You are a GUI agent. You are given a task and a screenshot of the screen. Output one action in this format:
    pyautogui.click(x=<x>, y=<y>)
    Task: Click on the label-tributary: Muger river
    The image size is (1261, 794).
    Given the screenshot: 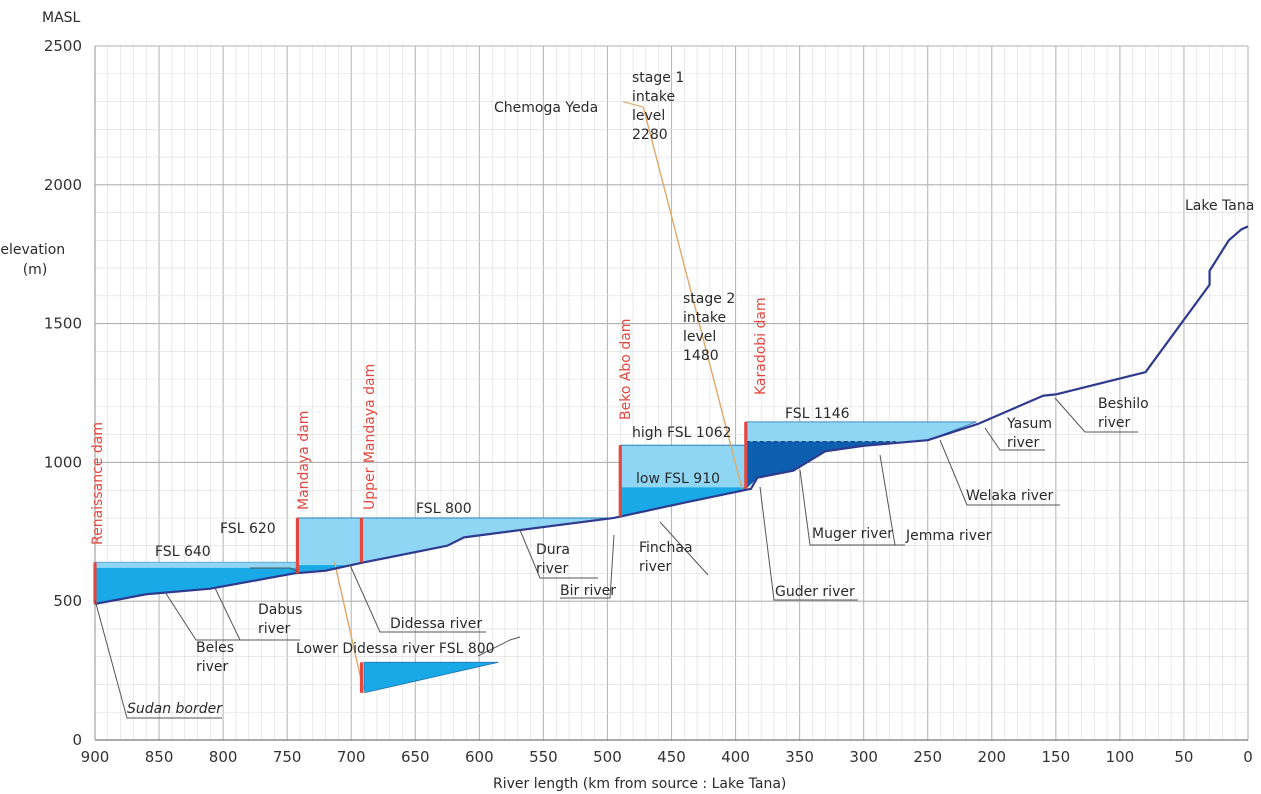 What is the action you would take?
    pyautogui.click(x=852, y=534)
    